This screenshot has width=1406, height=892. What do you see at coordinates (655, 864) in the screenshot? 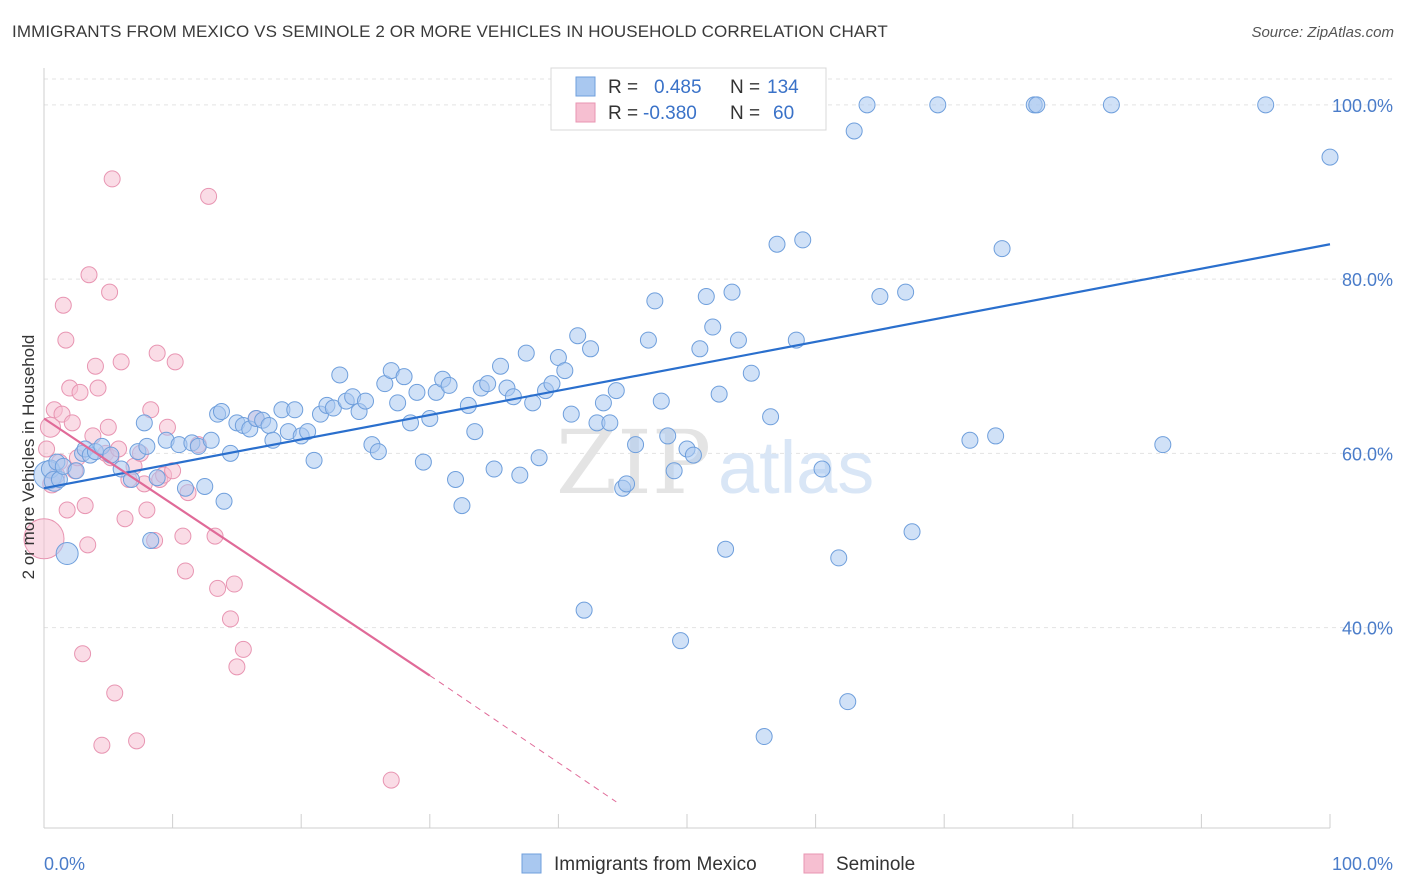
I see `bottom-legend-label-mexico: Immigrants from Mexico` at bounding box center [655, 864].